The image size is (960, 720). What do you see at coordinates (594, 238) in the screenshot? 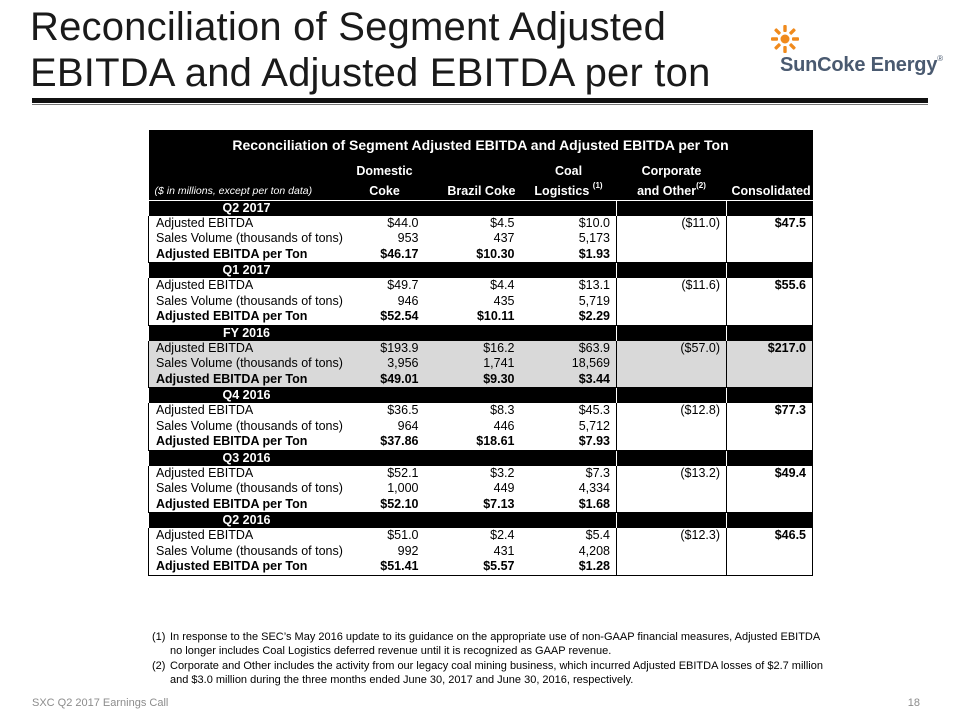
I see `cell-coal: 5,173` at bounding box center [594, 238].